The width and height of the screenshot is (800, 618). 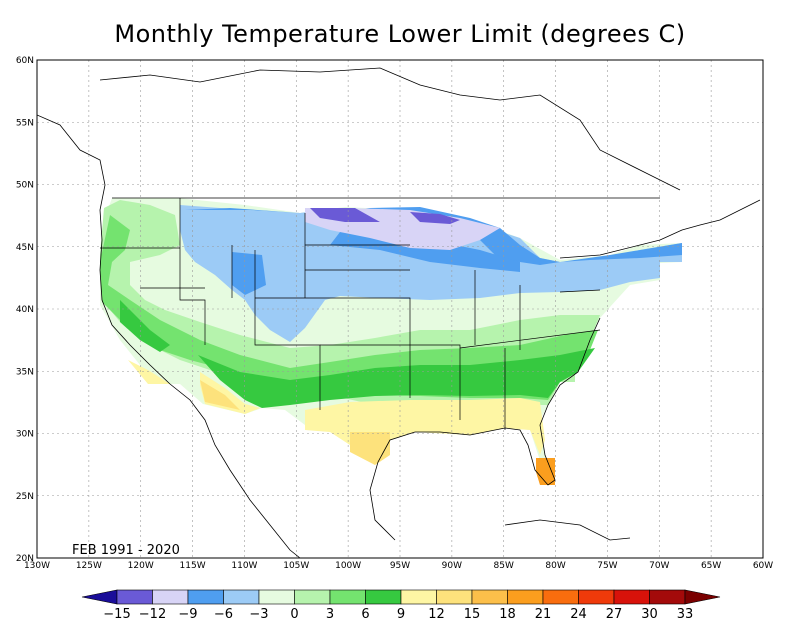 I want to click on lon-tick-label: 130W, so click(x=37, y=566).